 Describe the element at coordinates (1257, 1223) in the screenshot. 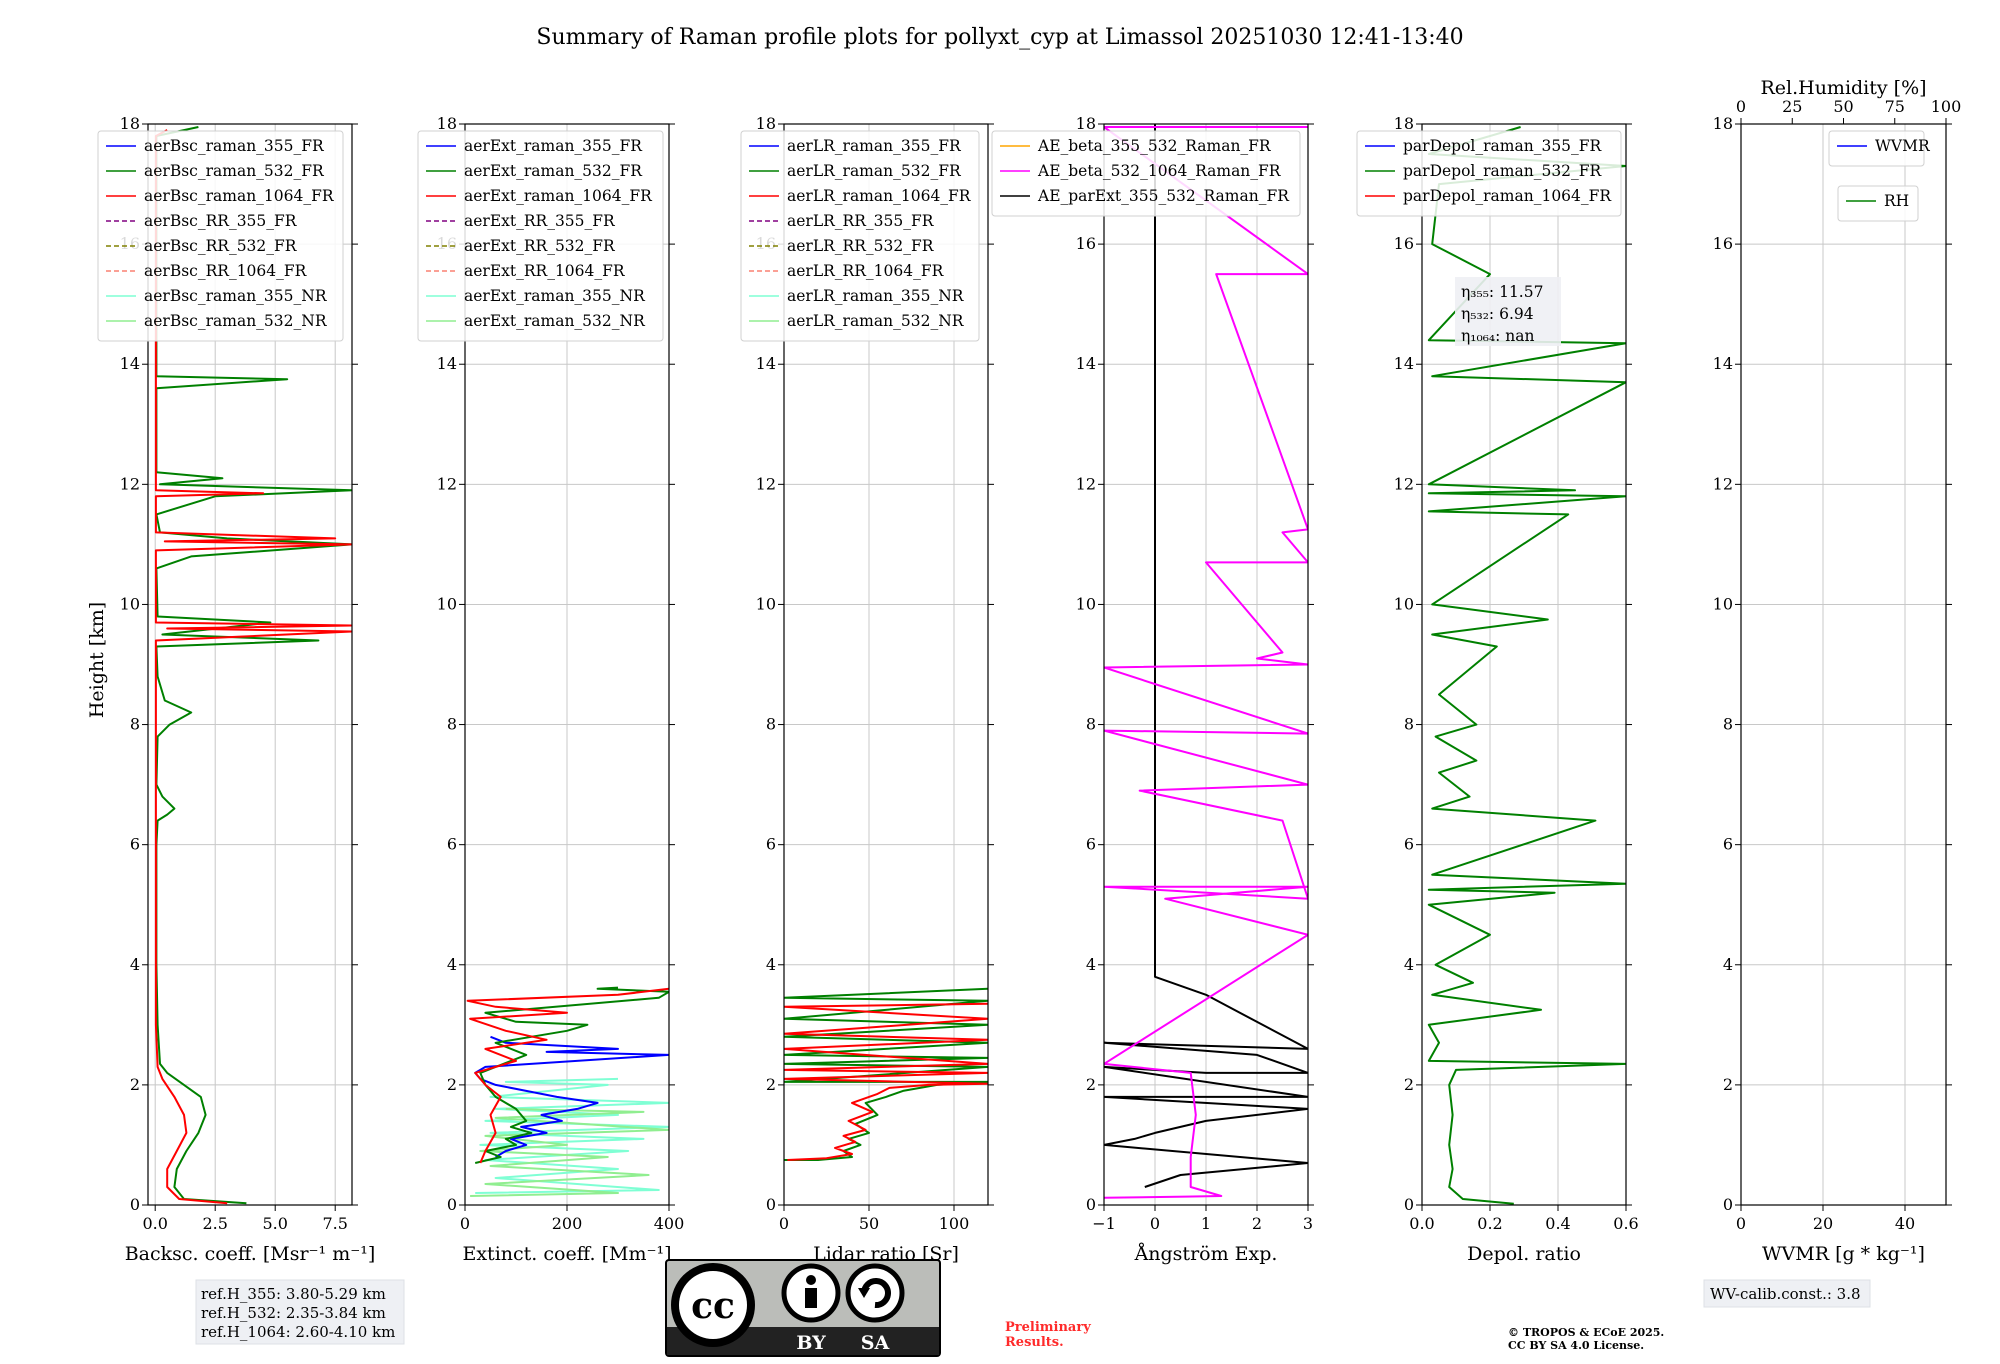

I see `x-tick-label: 2` at that location.